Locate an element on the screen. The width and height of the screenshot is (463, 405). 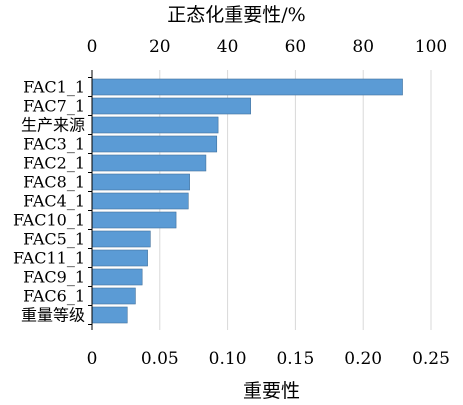
category-label-0: FAC1_1 is located at coordinates (54, 87).